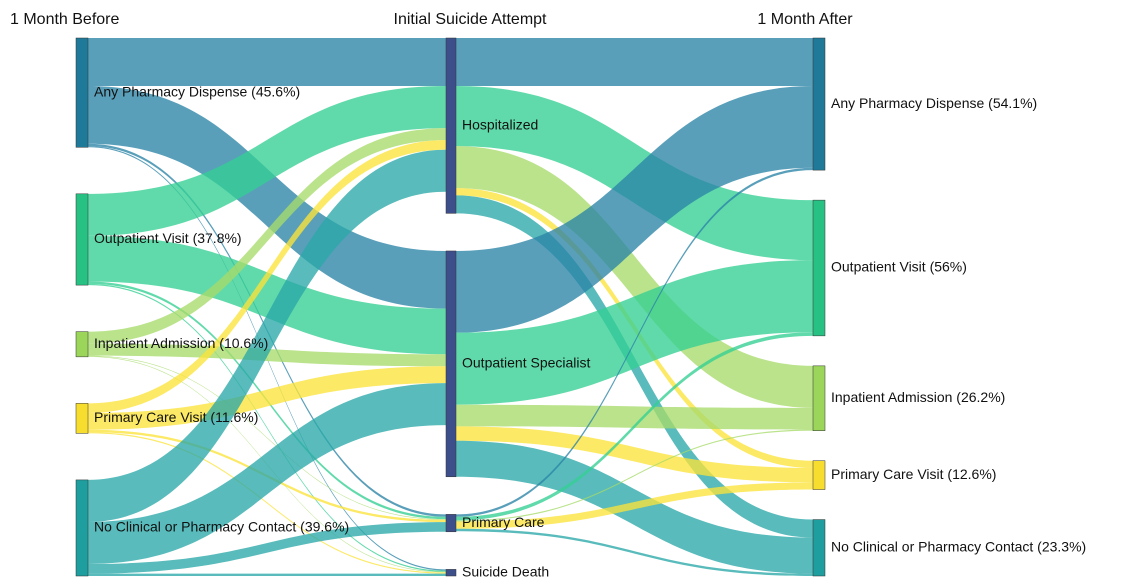 The height and width of the screenshot is (582, 1130). I want to click on node-label: Outpatient Specialist, so click(526, 363).